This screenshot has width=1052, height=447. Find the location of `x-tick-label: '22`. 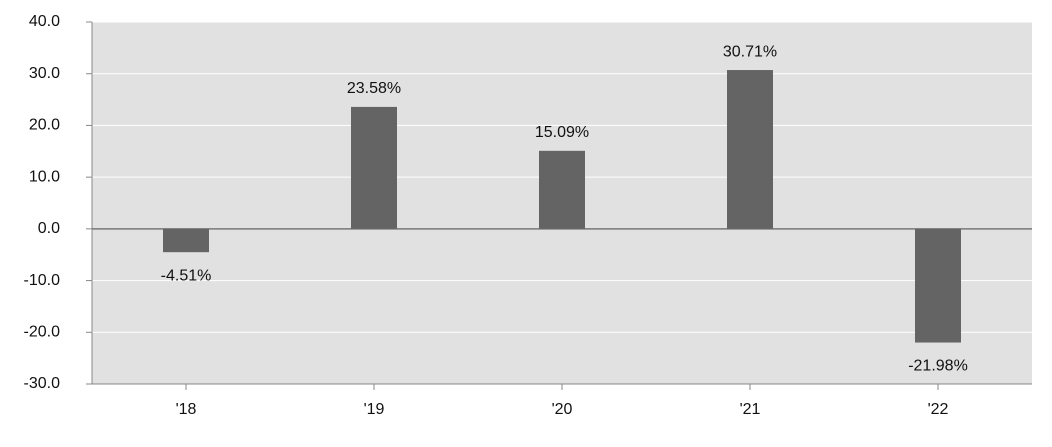

x-tick-label: '22 is located at coordinates (938, 409).